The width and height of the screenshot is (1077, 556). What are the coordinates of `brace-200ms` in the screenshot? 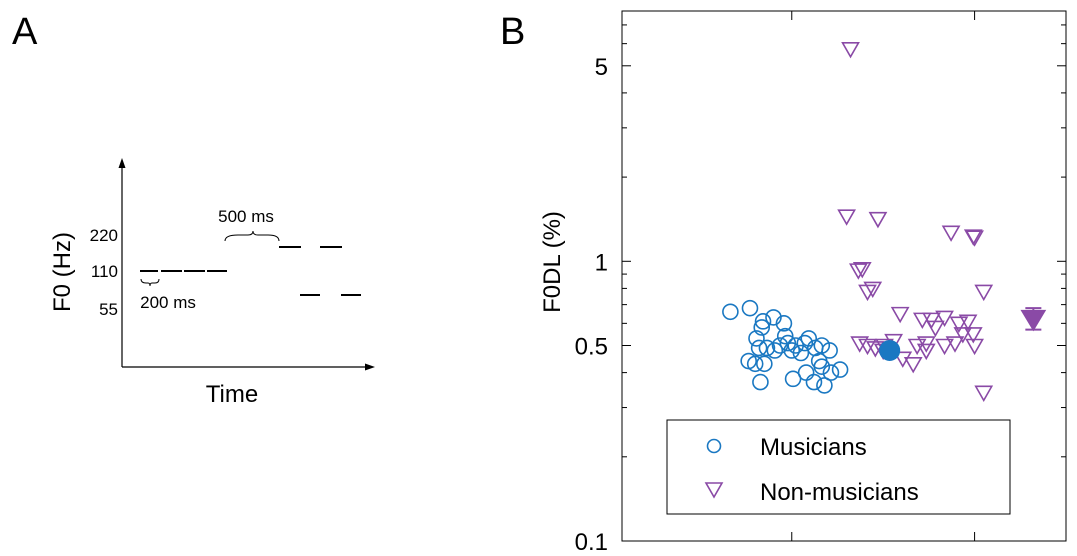 It's located at (150, 282).